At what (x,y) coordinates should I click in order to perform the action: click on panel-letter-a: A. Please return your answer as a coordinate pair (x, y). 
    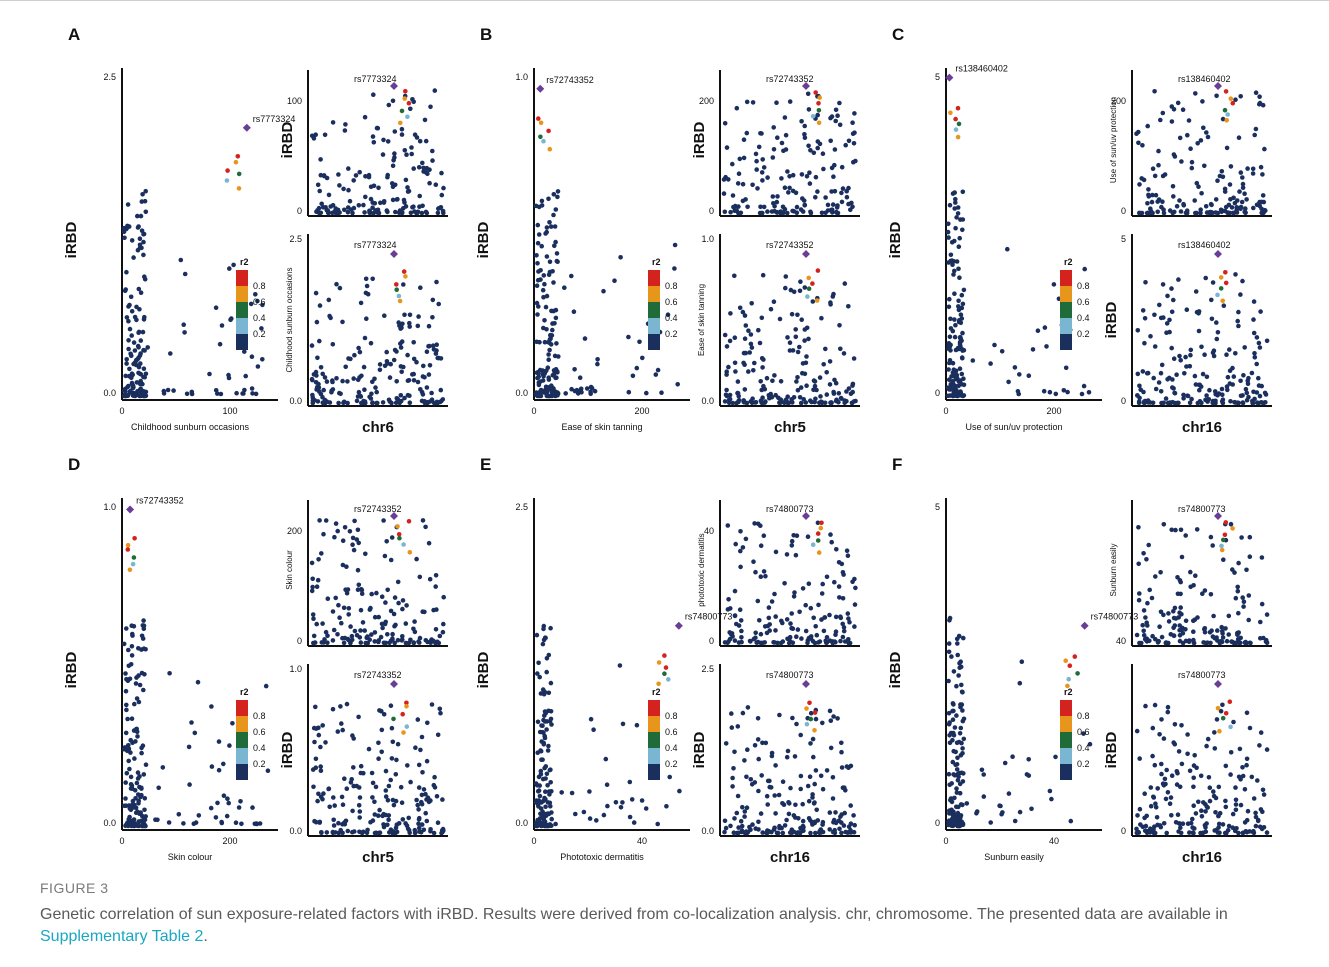
    Looking at the image, I should click on (74, 34).